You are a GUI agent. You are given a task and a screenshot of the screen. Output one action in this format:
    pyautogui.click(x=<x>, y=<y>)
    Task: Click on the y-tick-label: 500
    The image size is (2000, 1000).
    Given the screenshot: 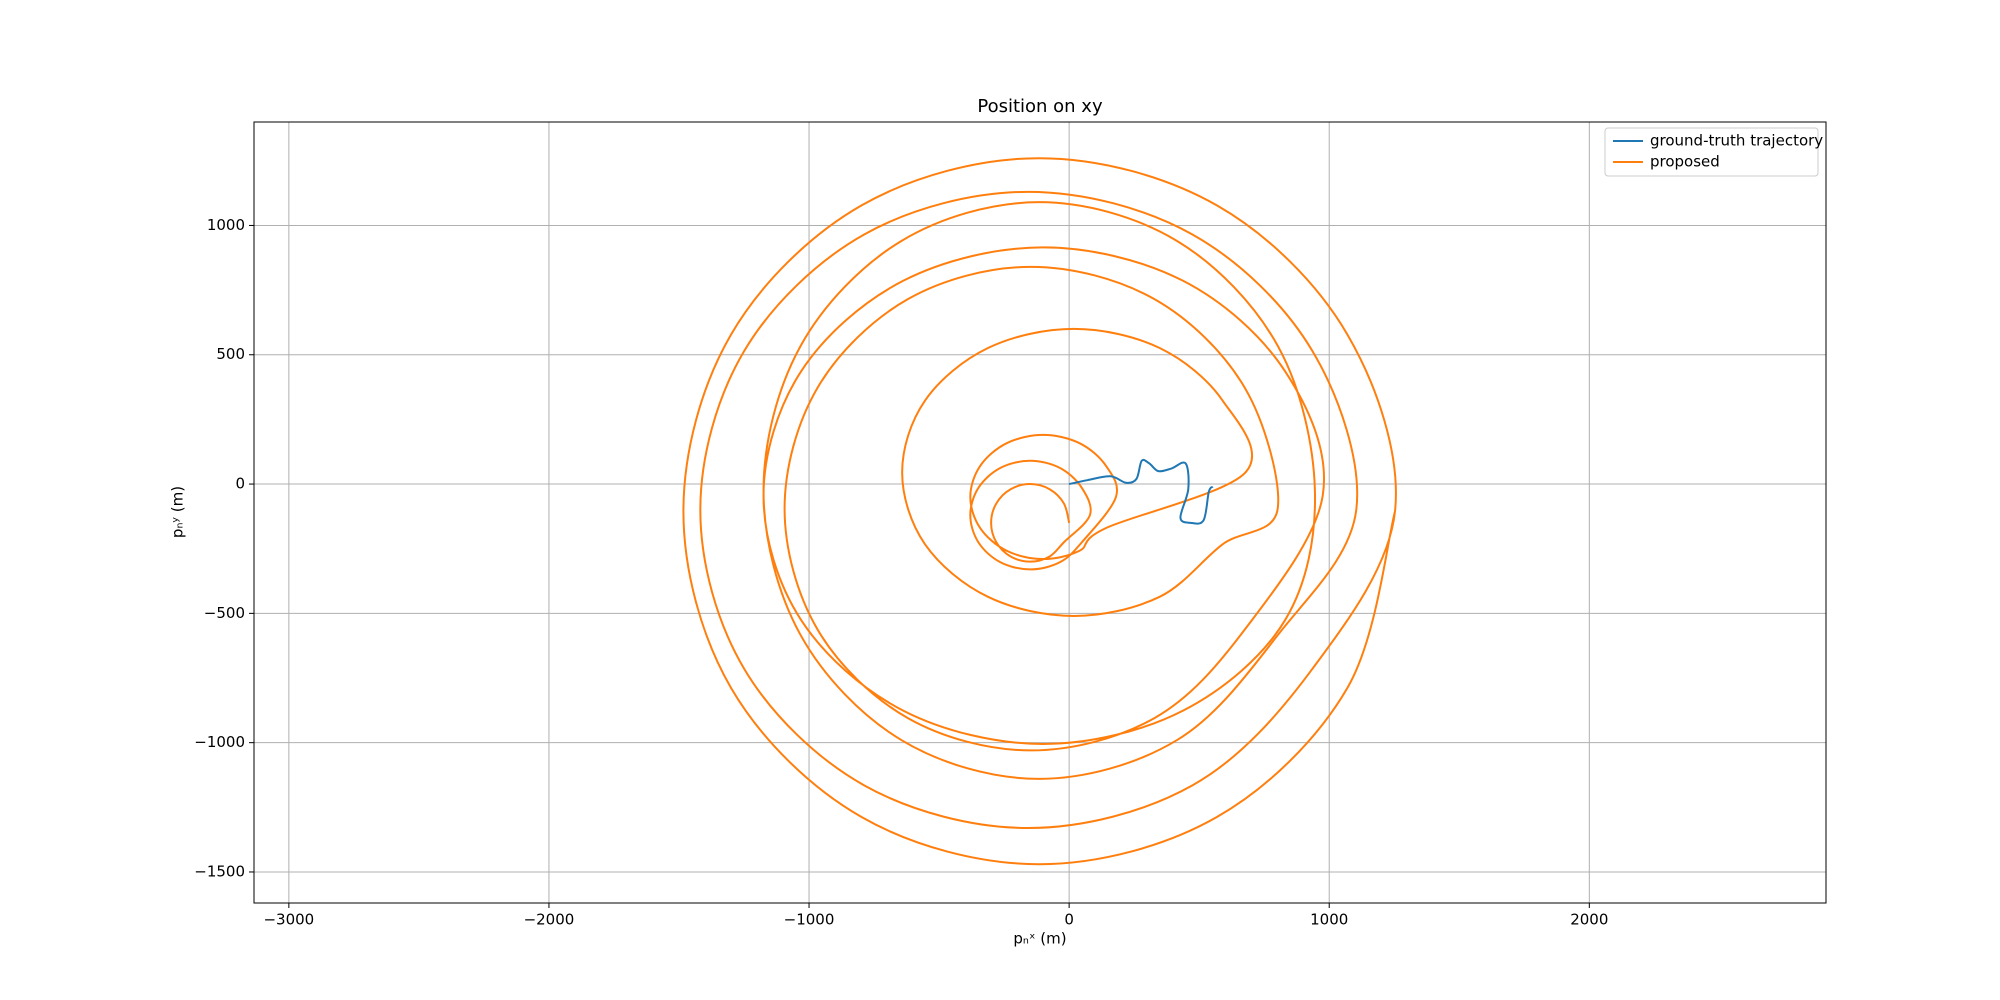 What is the action you would take?
    pyautogui.click(x=230, y=354)
    